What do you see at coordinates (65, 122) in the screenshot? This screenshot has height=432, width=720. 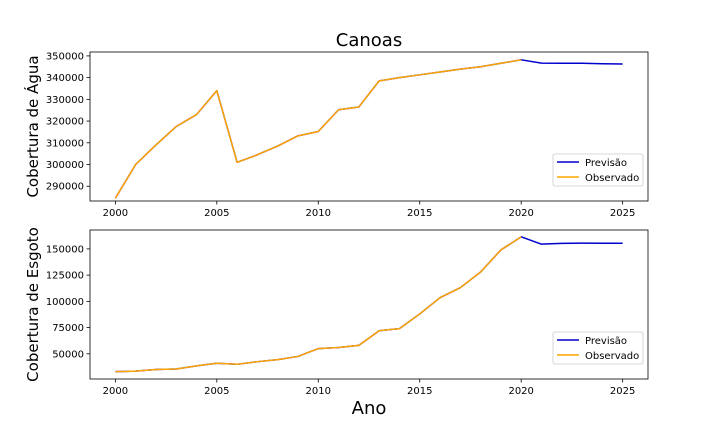 I see `y-tick-label: 320000` at bounding box center [65, 122].